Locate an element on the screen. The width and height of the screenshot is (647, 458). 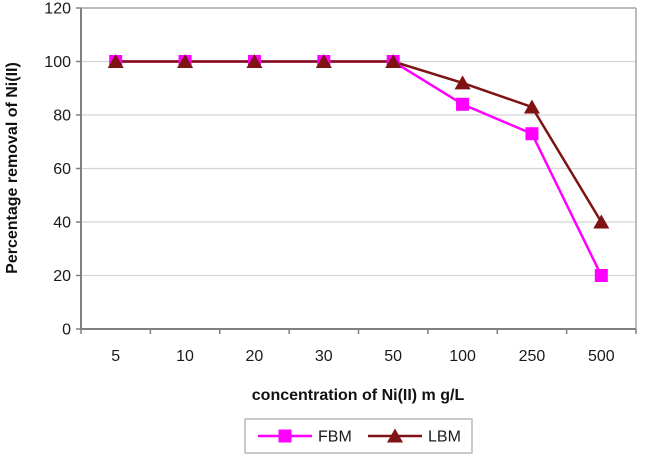
y-tick-label: 120 is located at coordinates (57, 9).